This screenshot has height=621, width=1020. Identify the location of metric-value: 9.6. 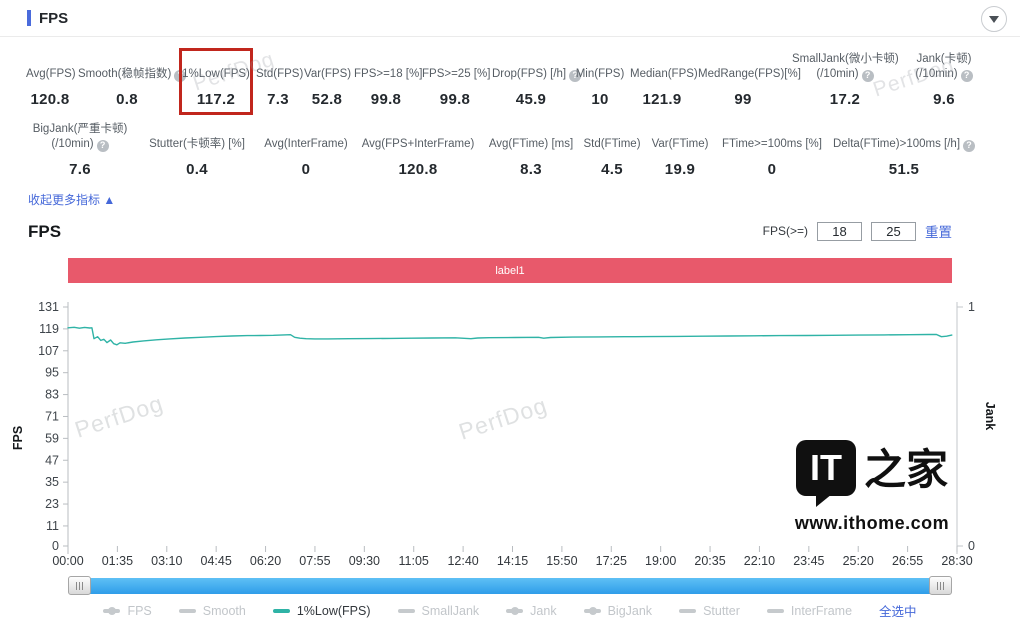
(944, 99).